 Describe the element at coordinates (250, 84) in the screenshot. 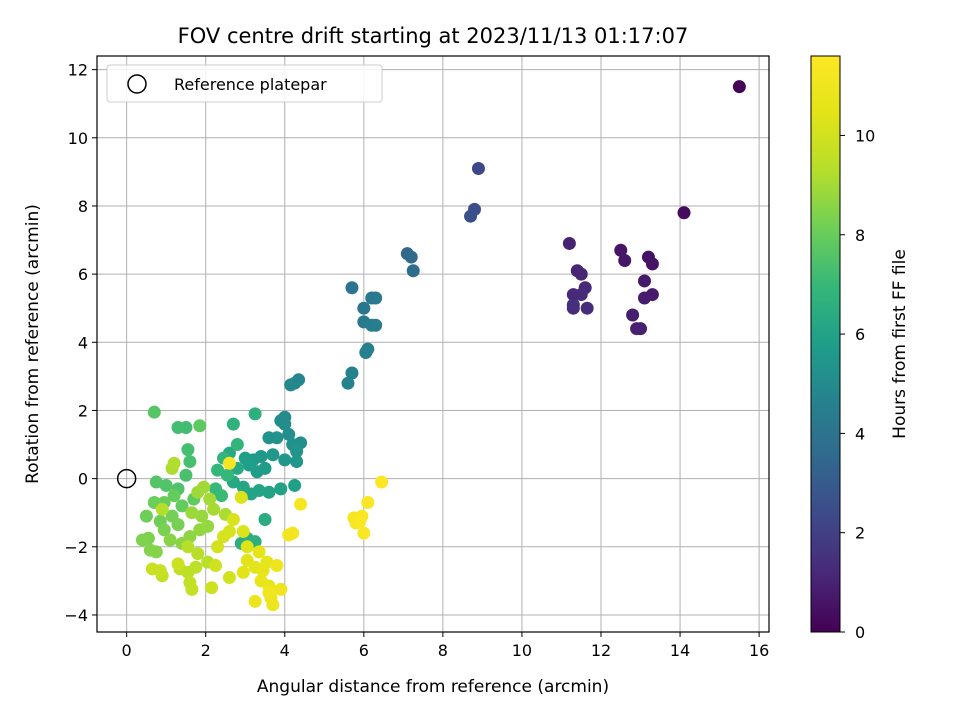

I see `legend-label: Reference platepar` at that location.